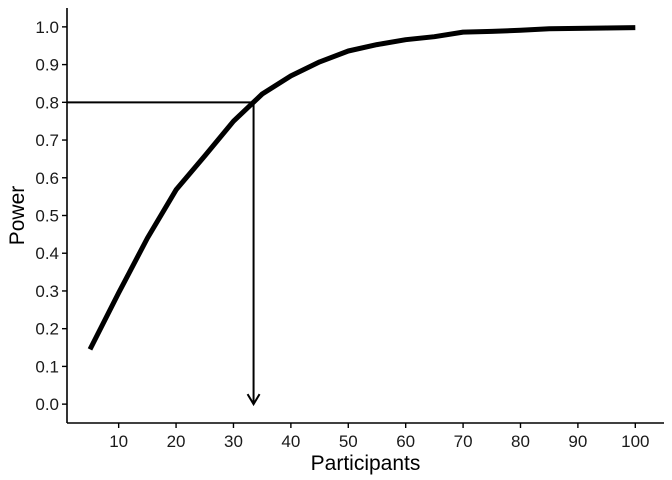 This screenshot has width=672, height=480. I want to click on x-tick-label: 30, so click(233, 441).